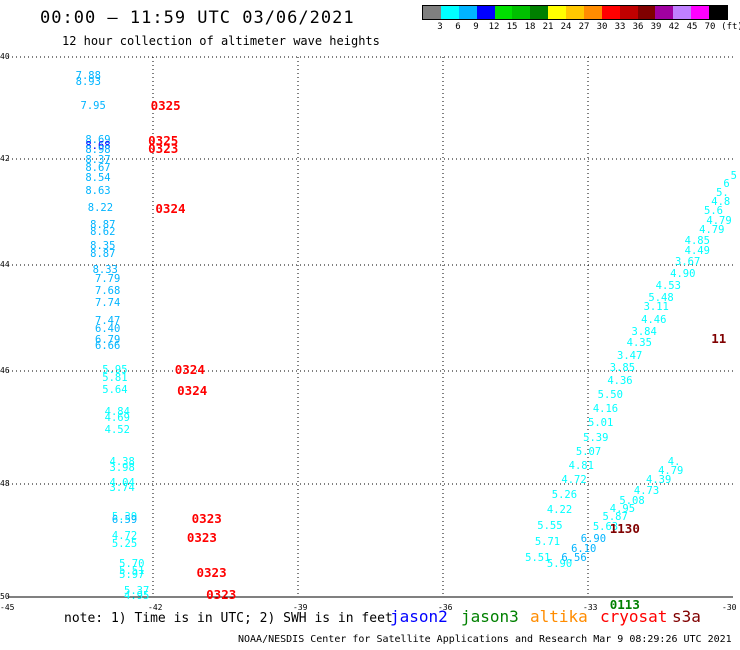  Describe the element at coordinates (733, 175) in the screenshot. I see `wave-height-label: 5` at that location.